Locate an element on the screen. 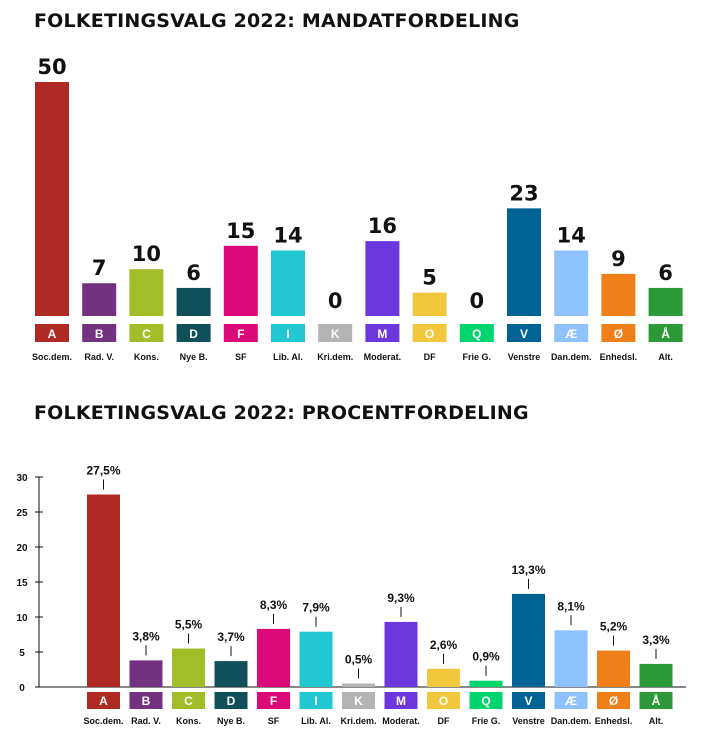  y-tick-label: 25 is located at coordinates (22, 513).